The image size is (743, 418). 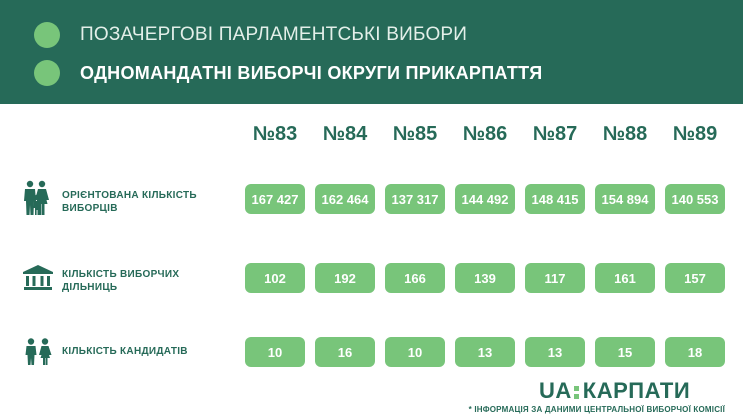 I want to click on district-header-87: №87, so click(x=555, y=134).